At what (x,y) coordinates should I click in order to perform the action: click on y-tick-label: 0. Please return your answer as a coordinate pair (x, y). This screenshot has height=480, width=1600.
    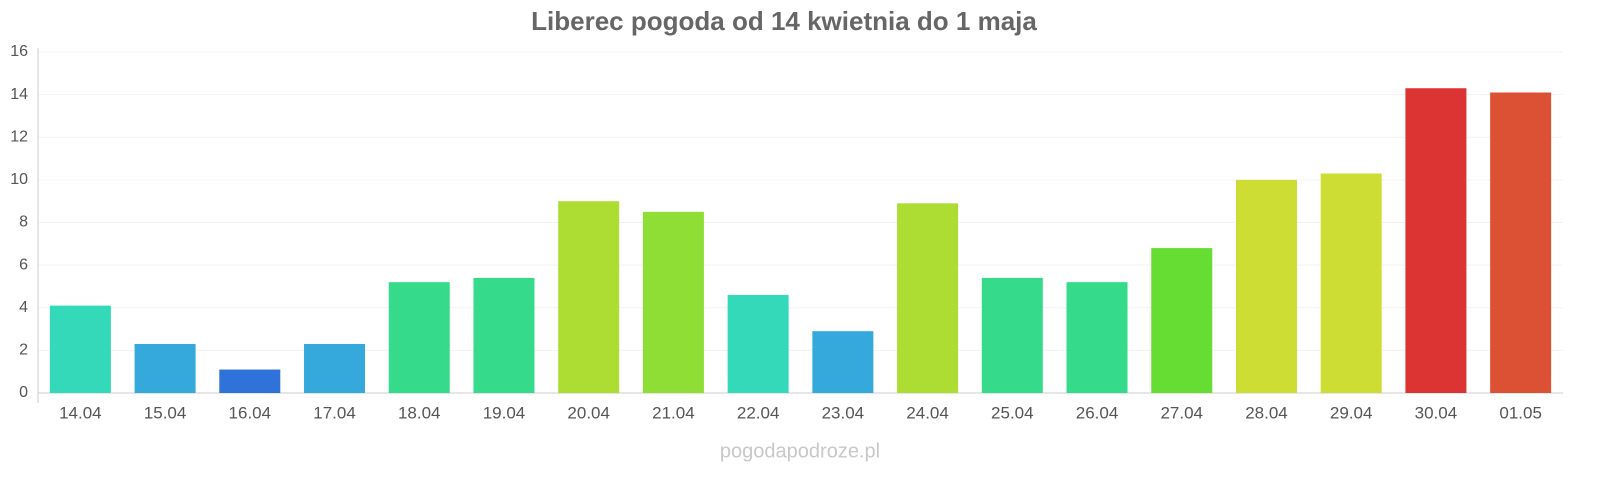
    Looking at the image, I should click on (23, 392).